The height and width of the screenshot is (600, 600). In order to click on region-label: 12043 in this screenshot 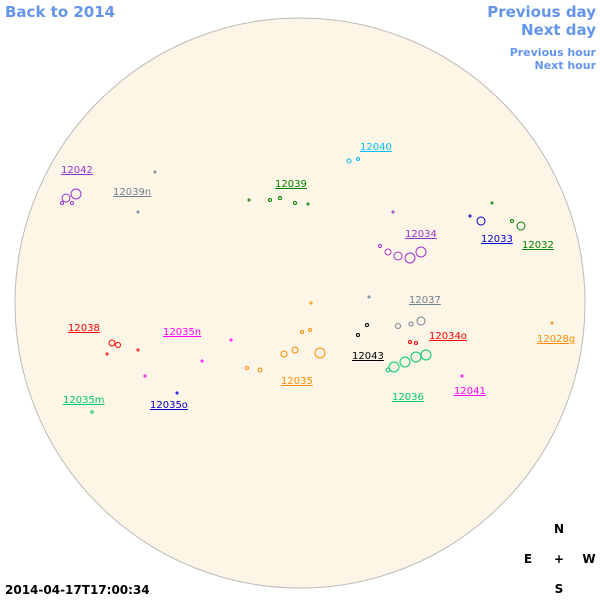, I will do `click(368, 356)`.